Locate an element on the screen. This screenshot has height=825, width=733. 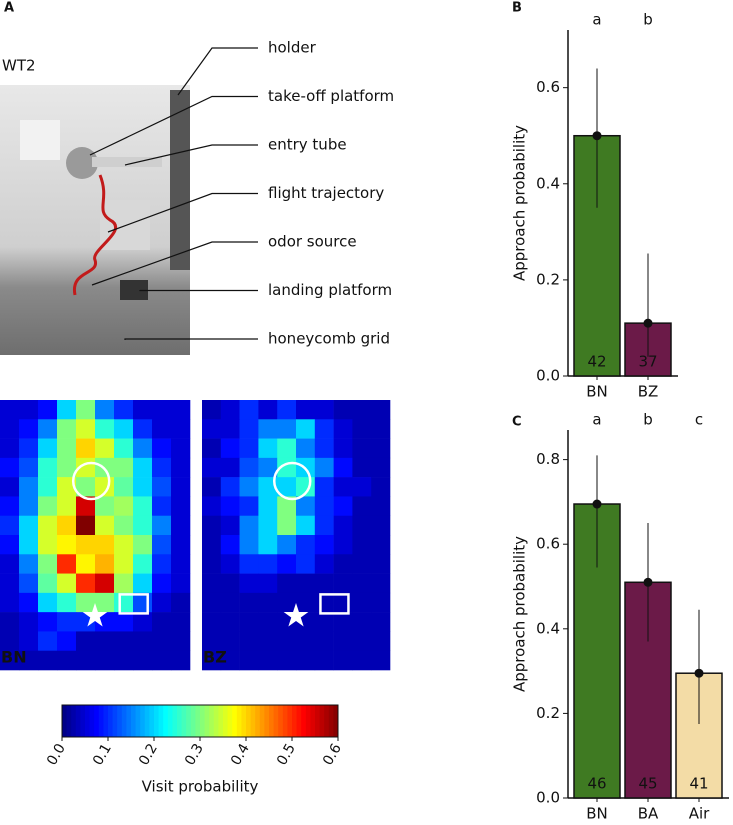
y-tick-label: 0.0 is located at coordinates (548, 376).